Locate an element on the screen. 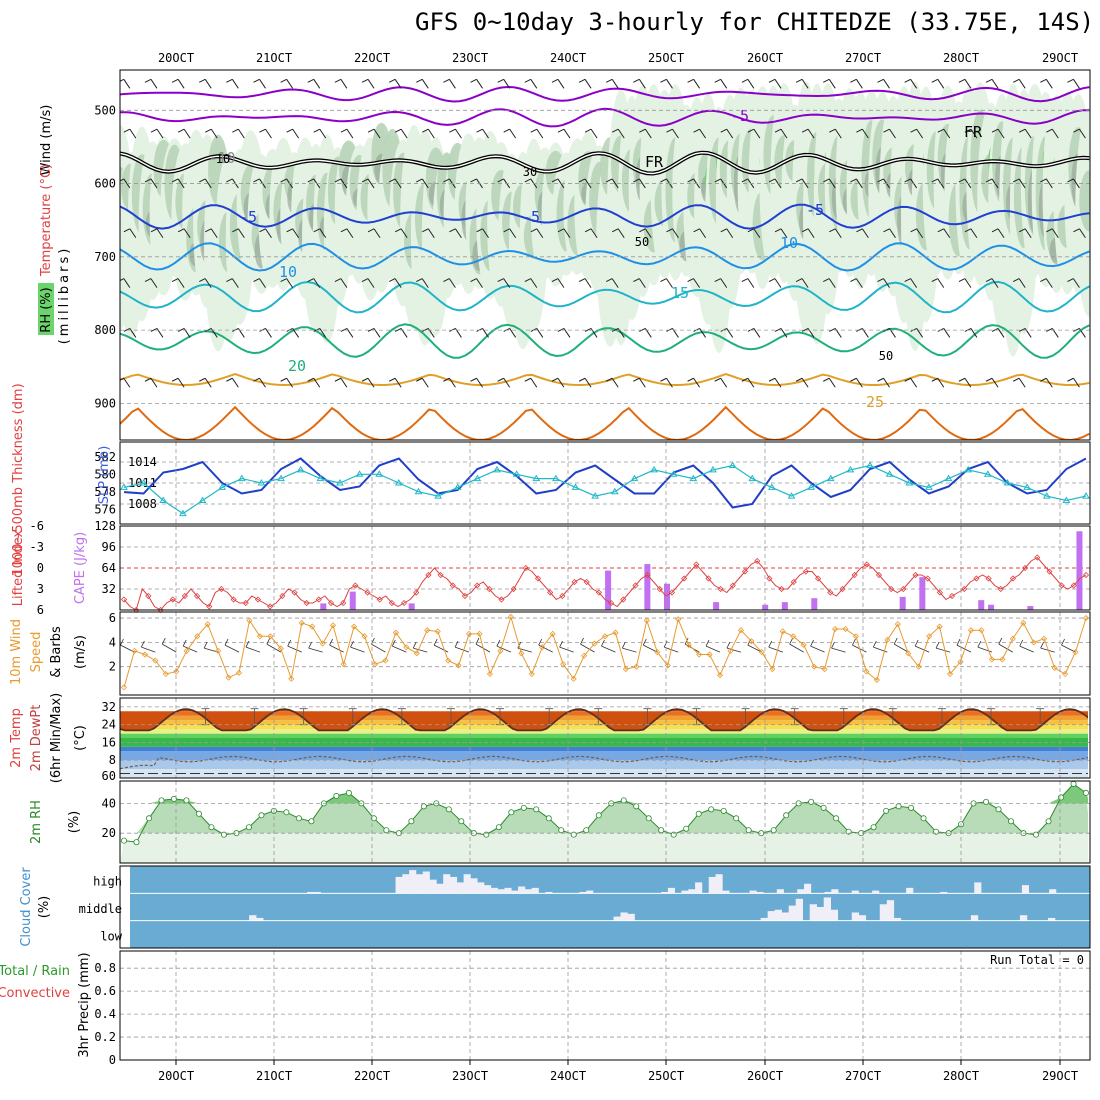 This screenshot has width=1100, height=1100. temp-tick-label: 24 is located at coordinates (109, 725).